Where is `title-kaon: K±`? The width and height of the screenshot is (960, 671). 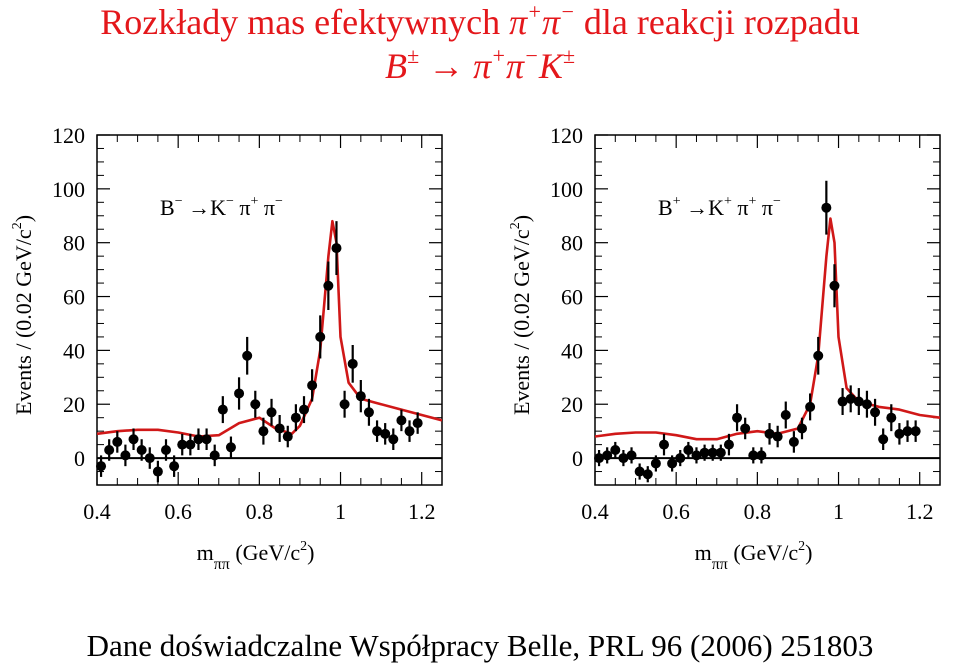 title-kaon: K± is located at coordinates (556, 65).